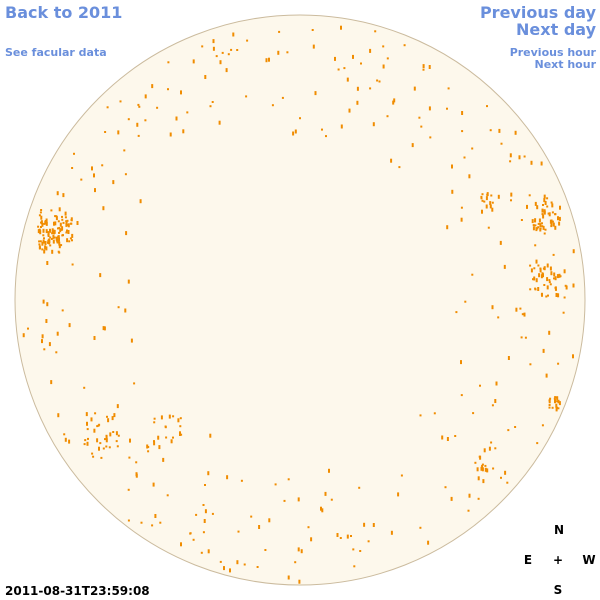 This screenshot has width=600, height=600. What do you see at coordinates (77, 591) in the screenshot?
I see `timestamp: 2011-08-31T23:59:08` at bounding box center [77, 591].